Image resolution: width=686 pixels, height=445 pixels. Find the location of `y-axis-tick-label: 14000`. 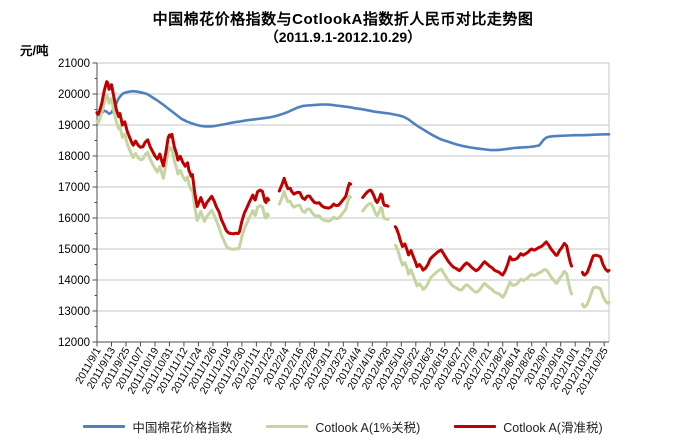

y-axis-tick-label: 14000 is located at coordinates (74, 281).